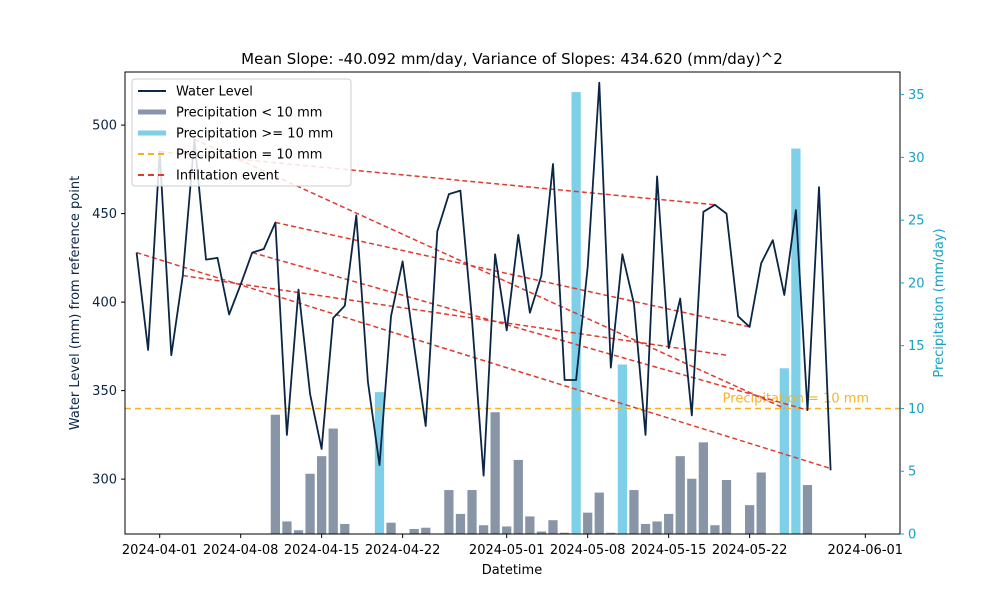 Image resolution: width=1000 pixels, height=600 pixels. I want to click on x-tick-label: 2024-05-01, so click(507, 550).